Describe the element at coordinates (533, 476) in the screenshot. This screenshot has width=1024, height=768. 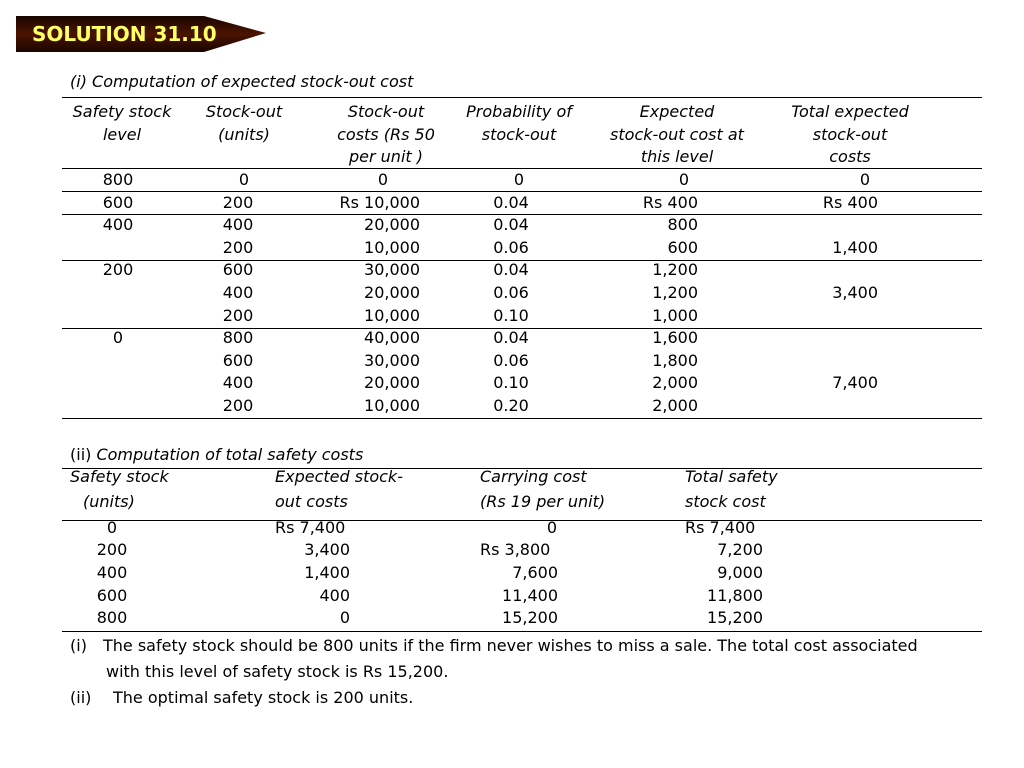
I see `column-header: Carrying cost` at that location.